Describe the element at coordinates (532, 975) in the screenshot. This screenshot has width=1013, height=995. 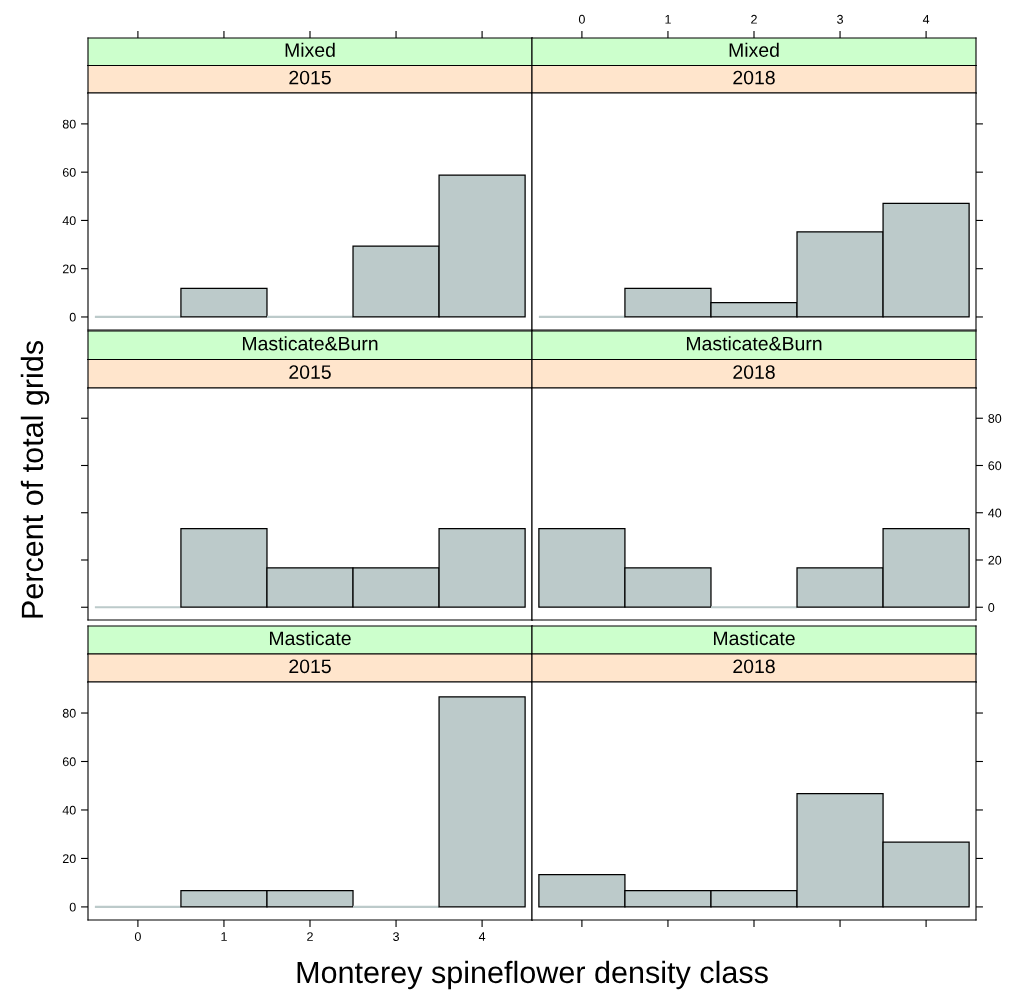
I see `x-axis-title: Monterey spineflower density class` at that location.